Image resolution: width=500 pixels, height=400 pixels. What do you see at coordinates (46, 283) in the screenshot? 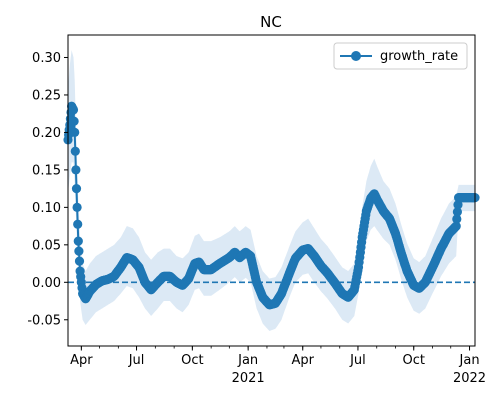
I see `y-tick-label: 0.00` at bounding box center [46, 283].